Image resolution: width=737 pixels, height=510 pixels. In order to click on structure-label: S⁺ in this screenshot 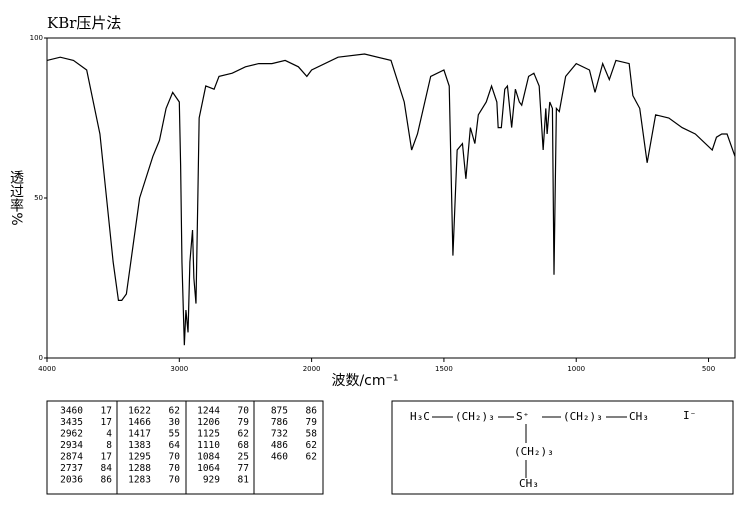, I will do `click(522, 416)`.